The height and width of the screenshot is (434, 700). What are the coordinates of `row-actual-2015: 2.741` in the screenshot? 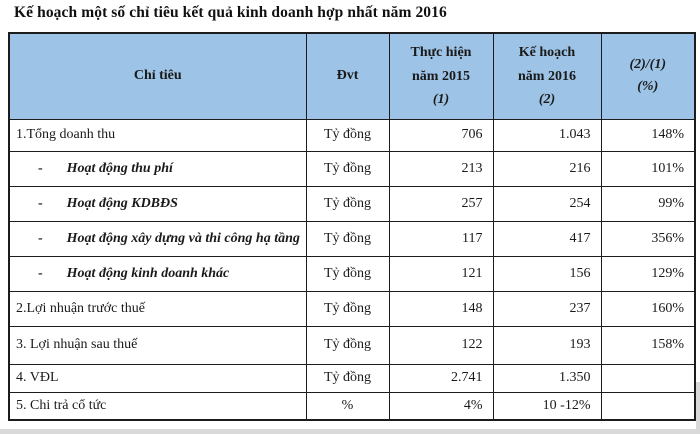 It's located at (441, 378).